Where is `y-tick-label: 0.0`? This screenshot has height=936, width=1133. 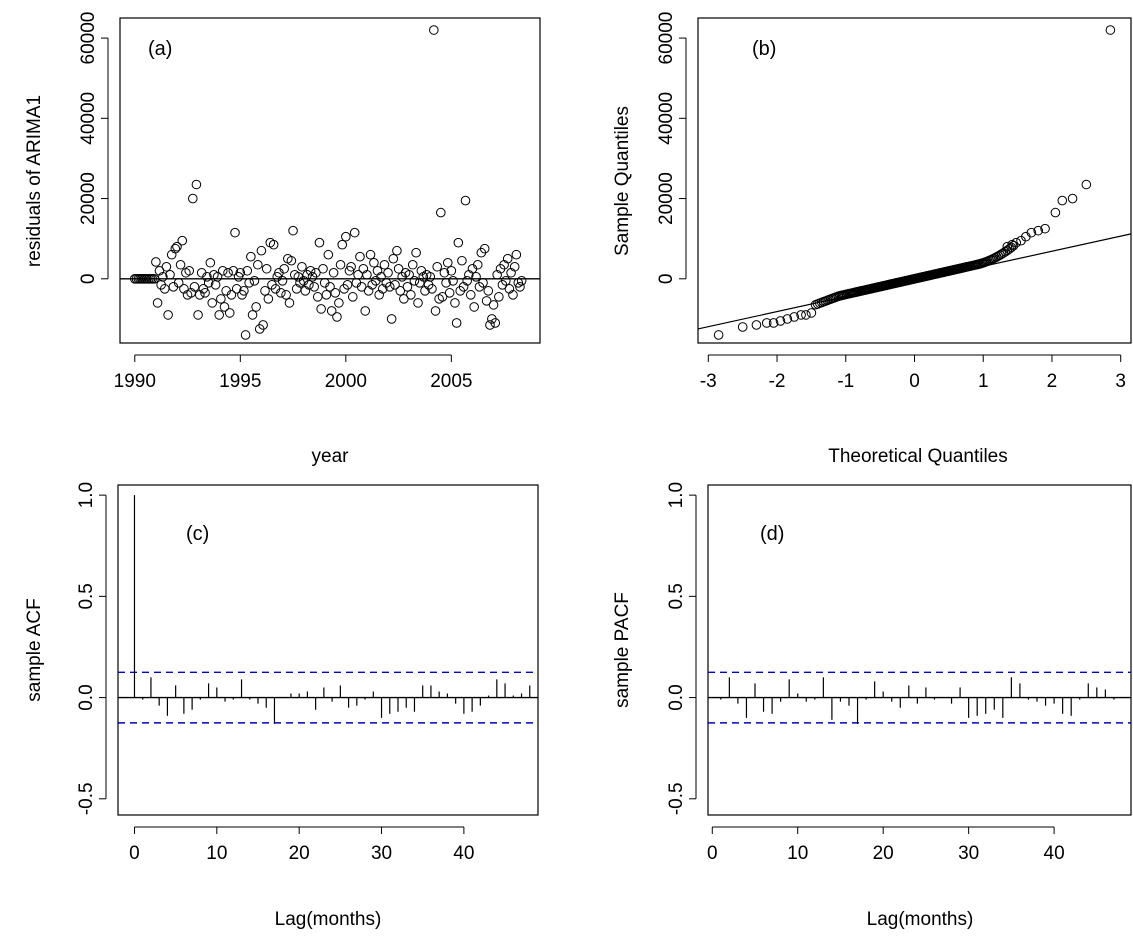
y-tick-label: 0.0 is located at coordinates (86, 697).